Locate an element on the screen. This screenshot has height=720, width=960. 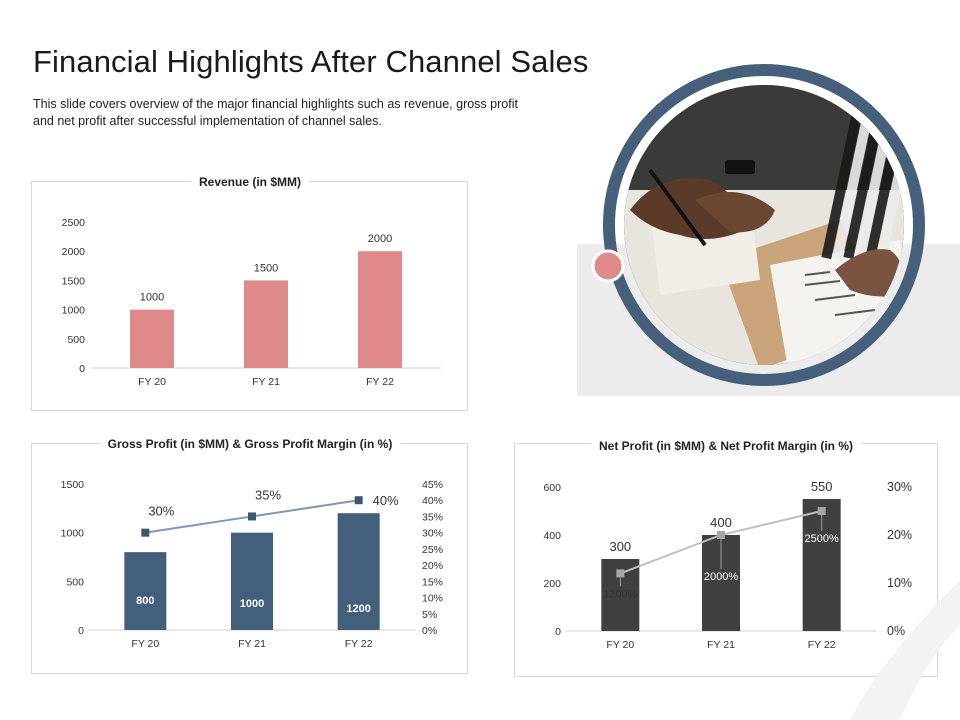
net-y2-tick: 0% is located at coordinates (896, 631).